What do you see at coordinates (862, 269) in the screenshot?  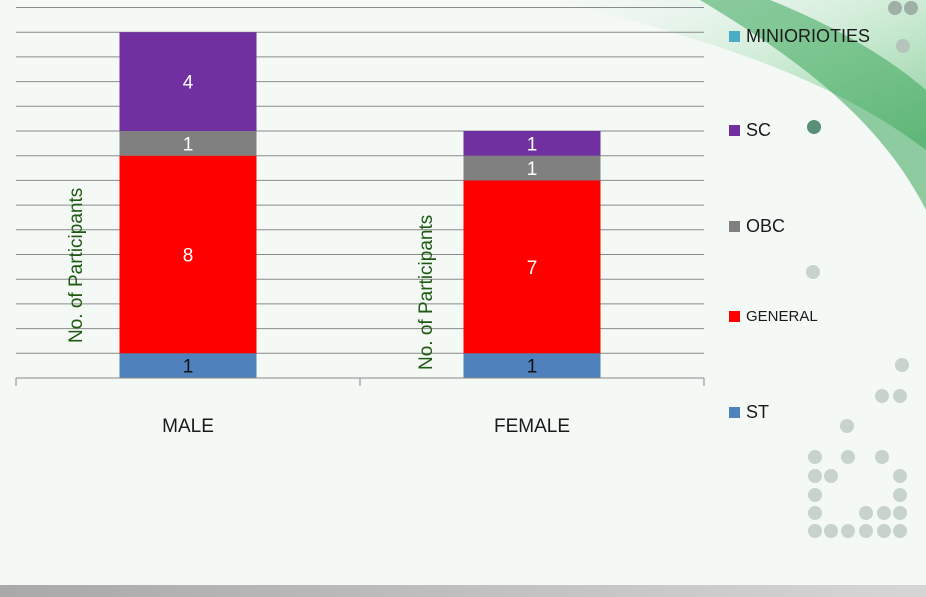 I see `dot-decoration` at bounding box center [862, 269].